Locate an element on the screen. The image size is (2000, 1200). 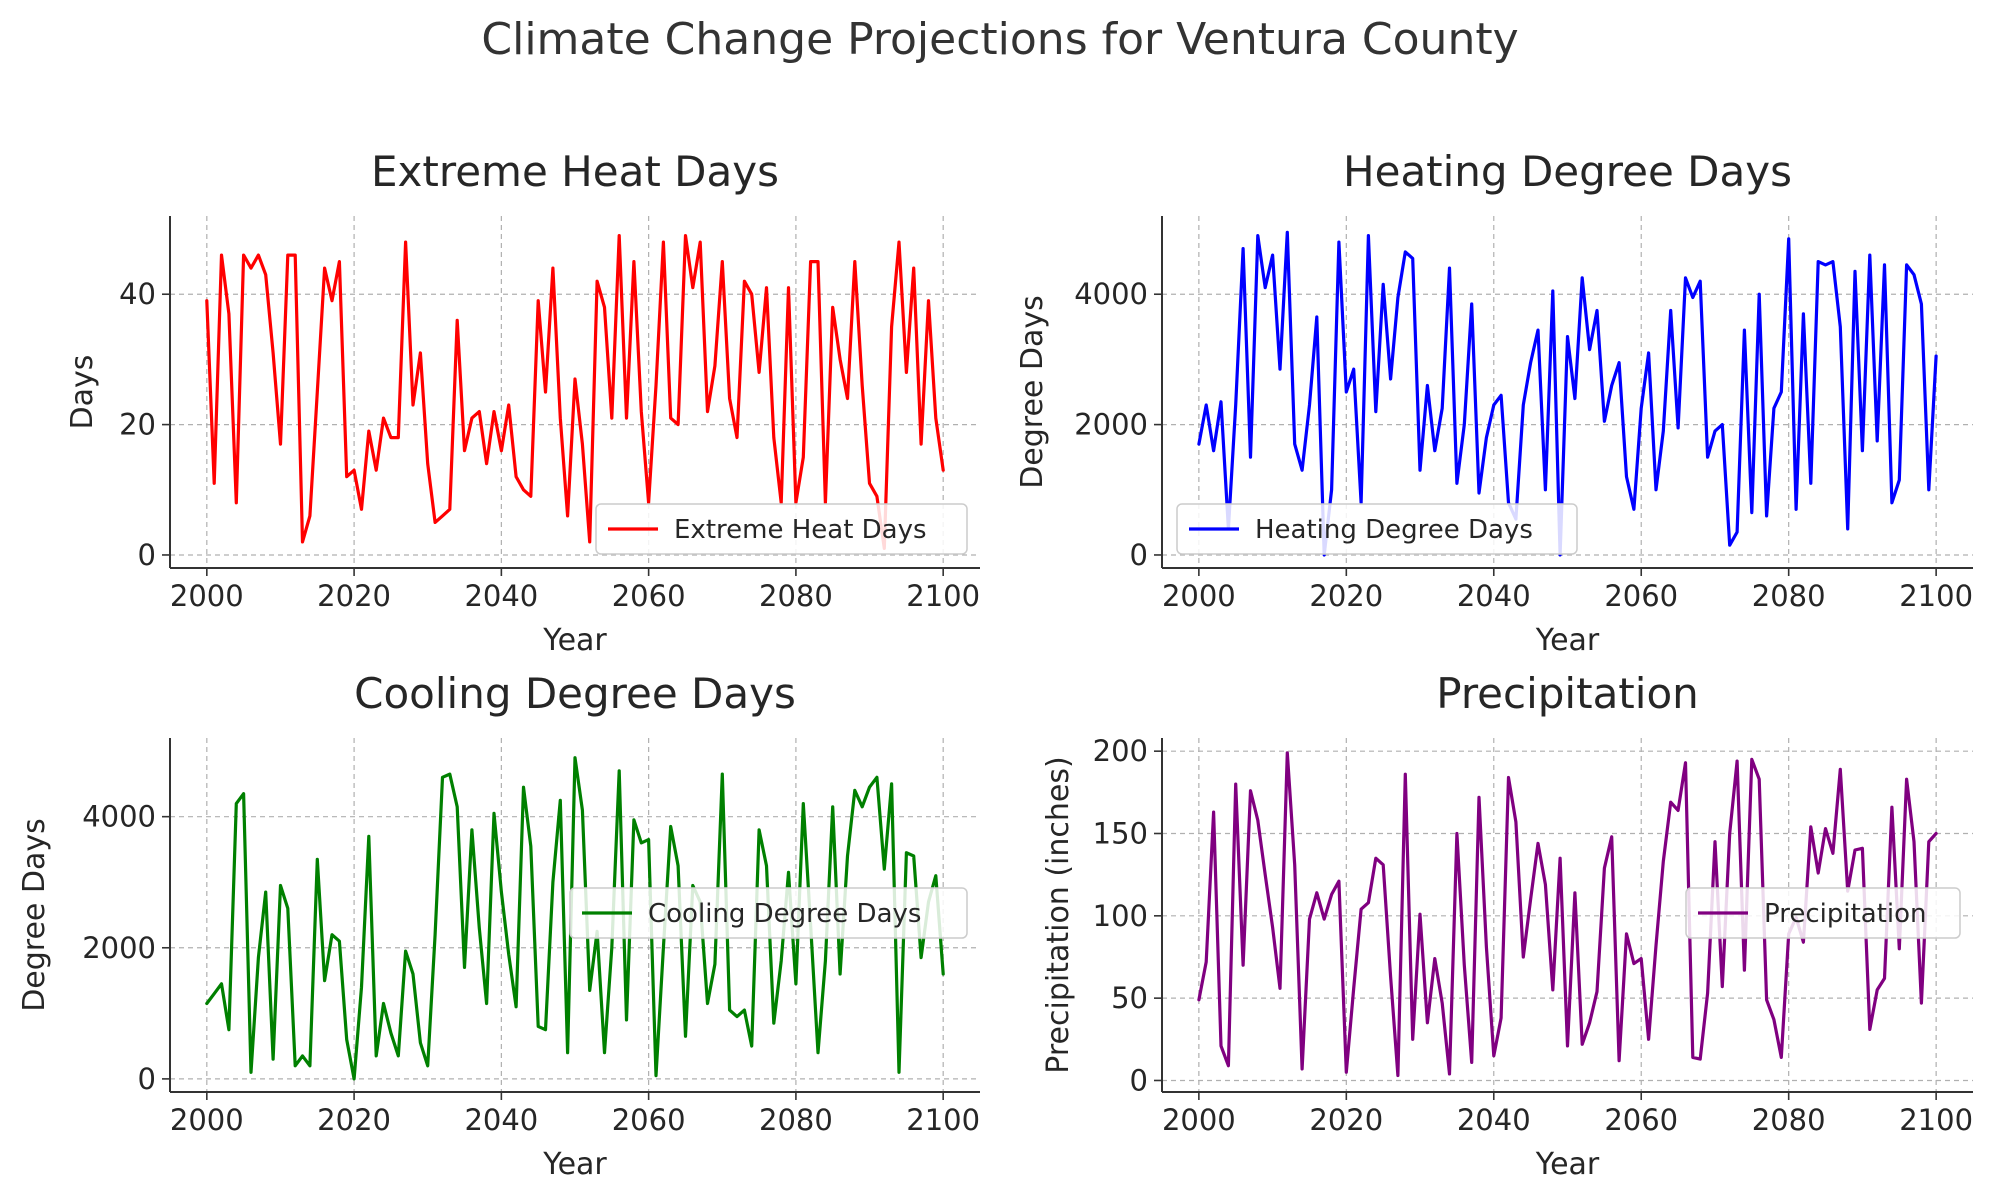
legend: Heating Degree Days is located at coordinates (1377, 529).